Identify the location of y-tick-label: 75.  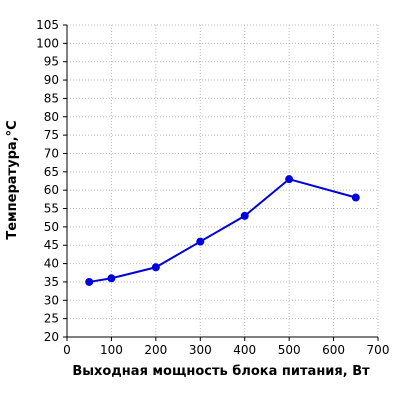
(51, 135).